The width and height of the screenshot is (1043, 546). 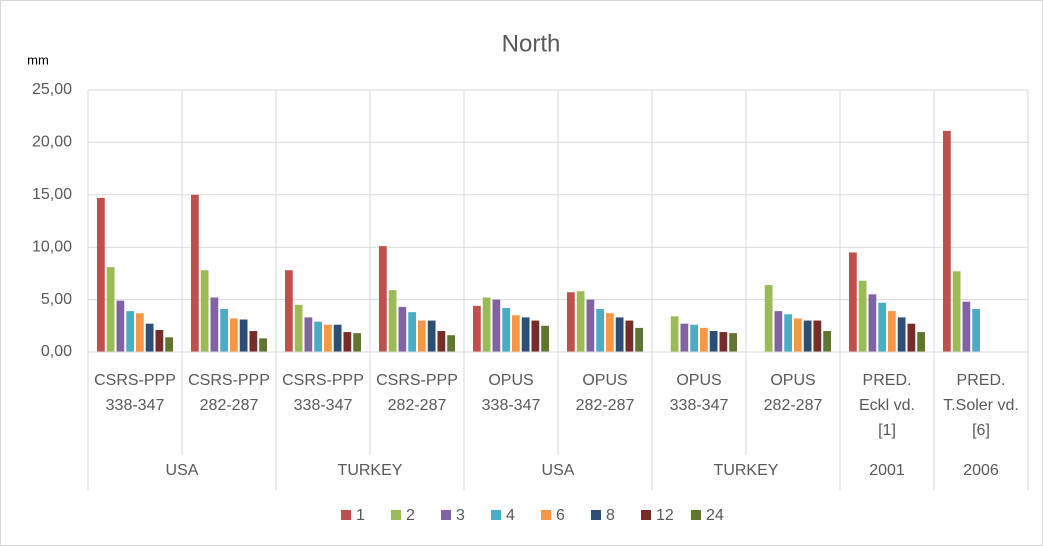 What do you see at coordinates (715, 515) in the screenshot?
I see `legend-label: 24` at bounding box center [715, 515].